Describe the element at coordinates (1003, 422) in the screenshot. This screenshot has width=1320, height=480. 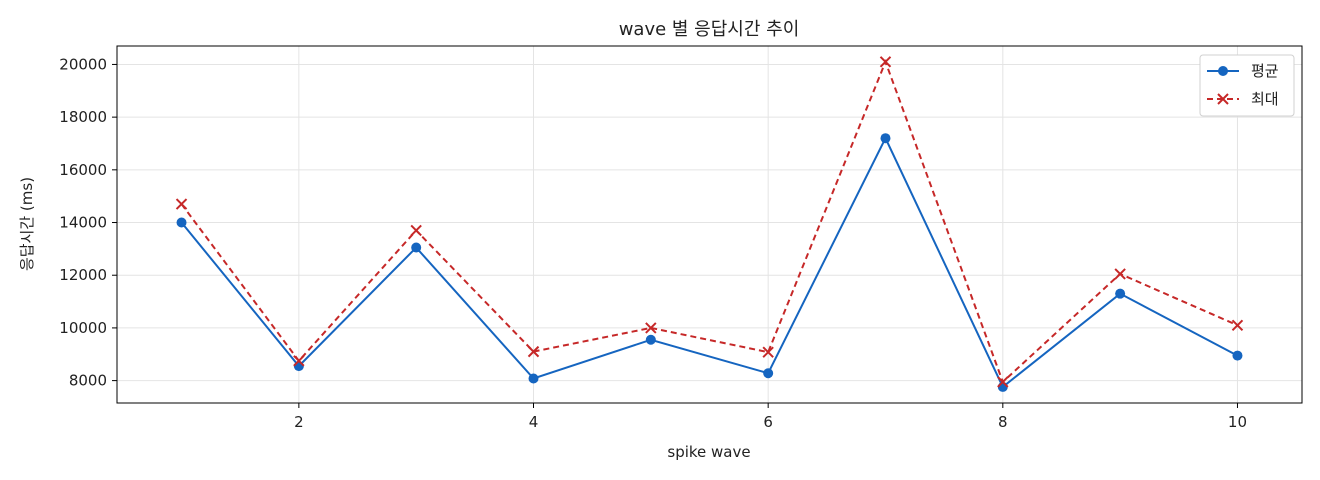
I see `x-tick-label: 8` at that location.